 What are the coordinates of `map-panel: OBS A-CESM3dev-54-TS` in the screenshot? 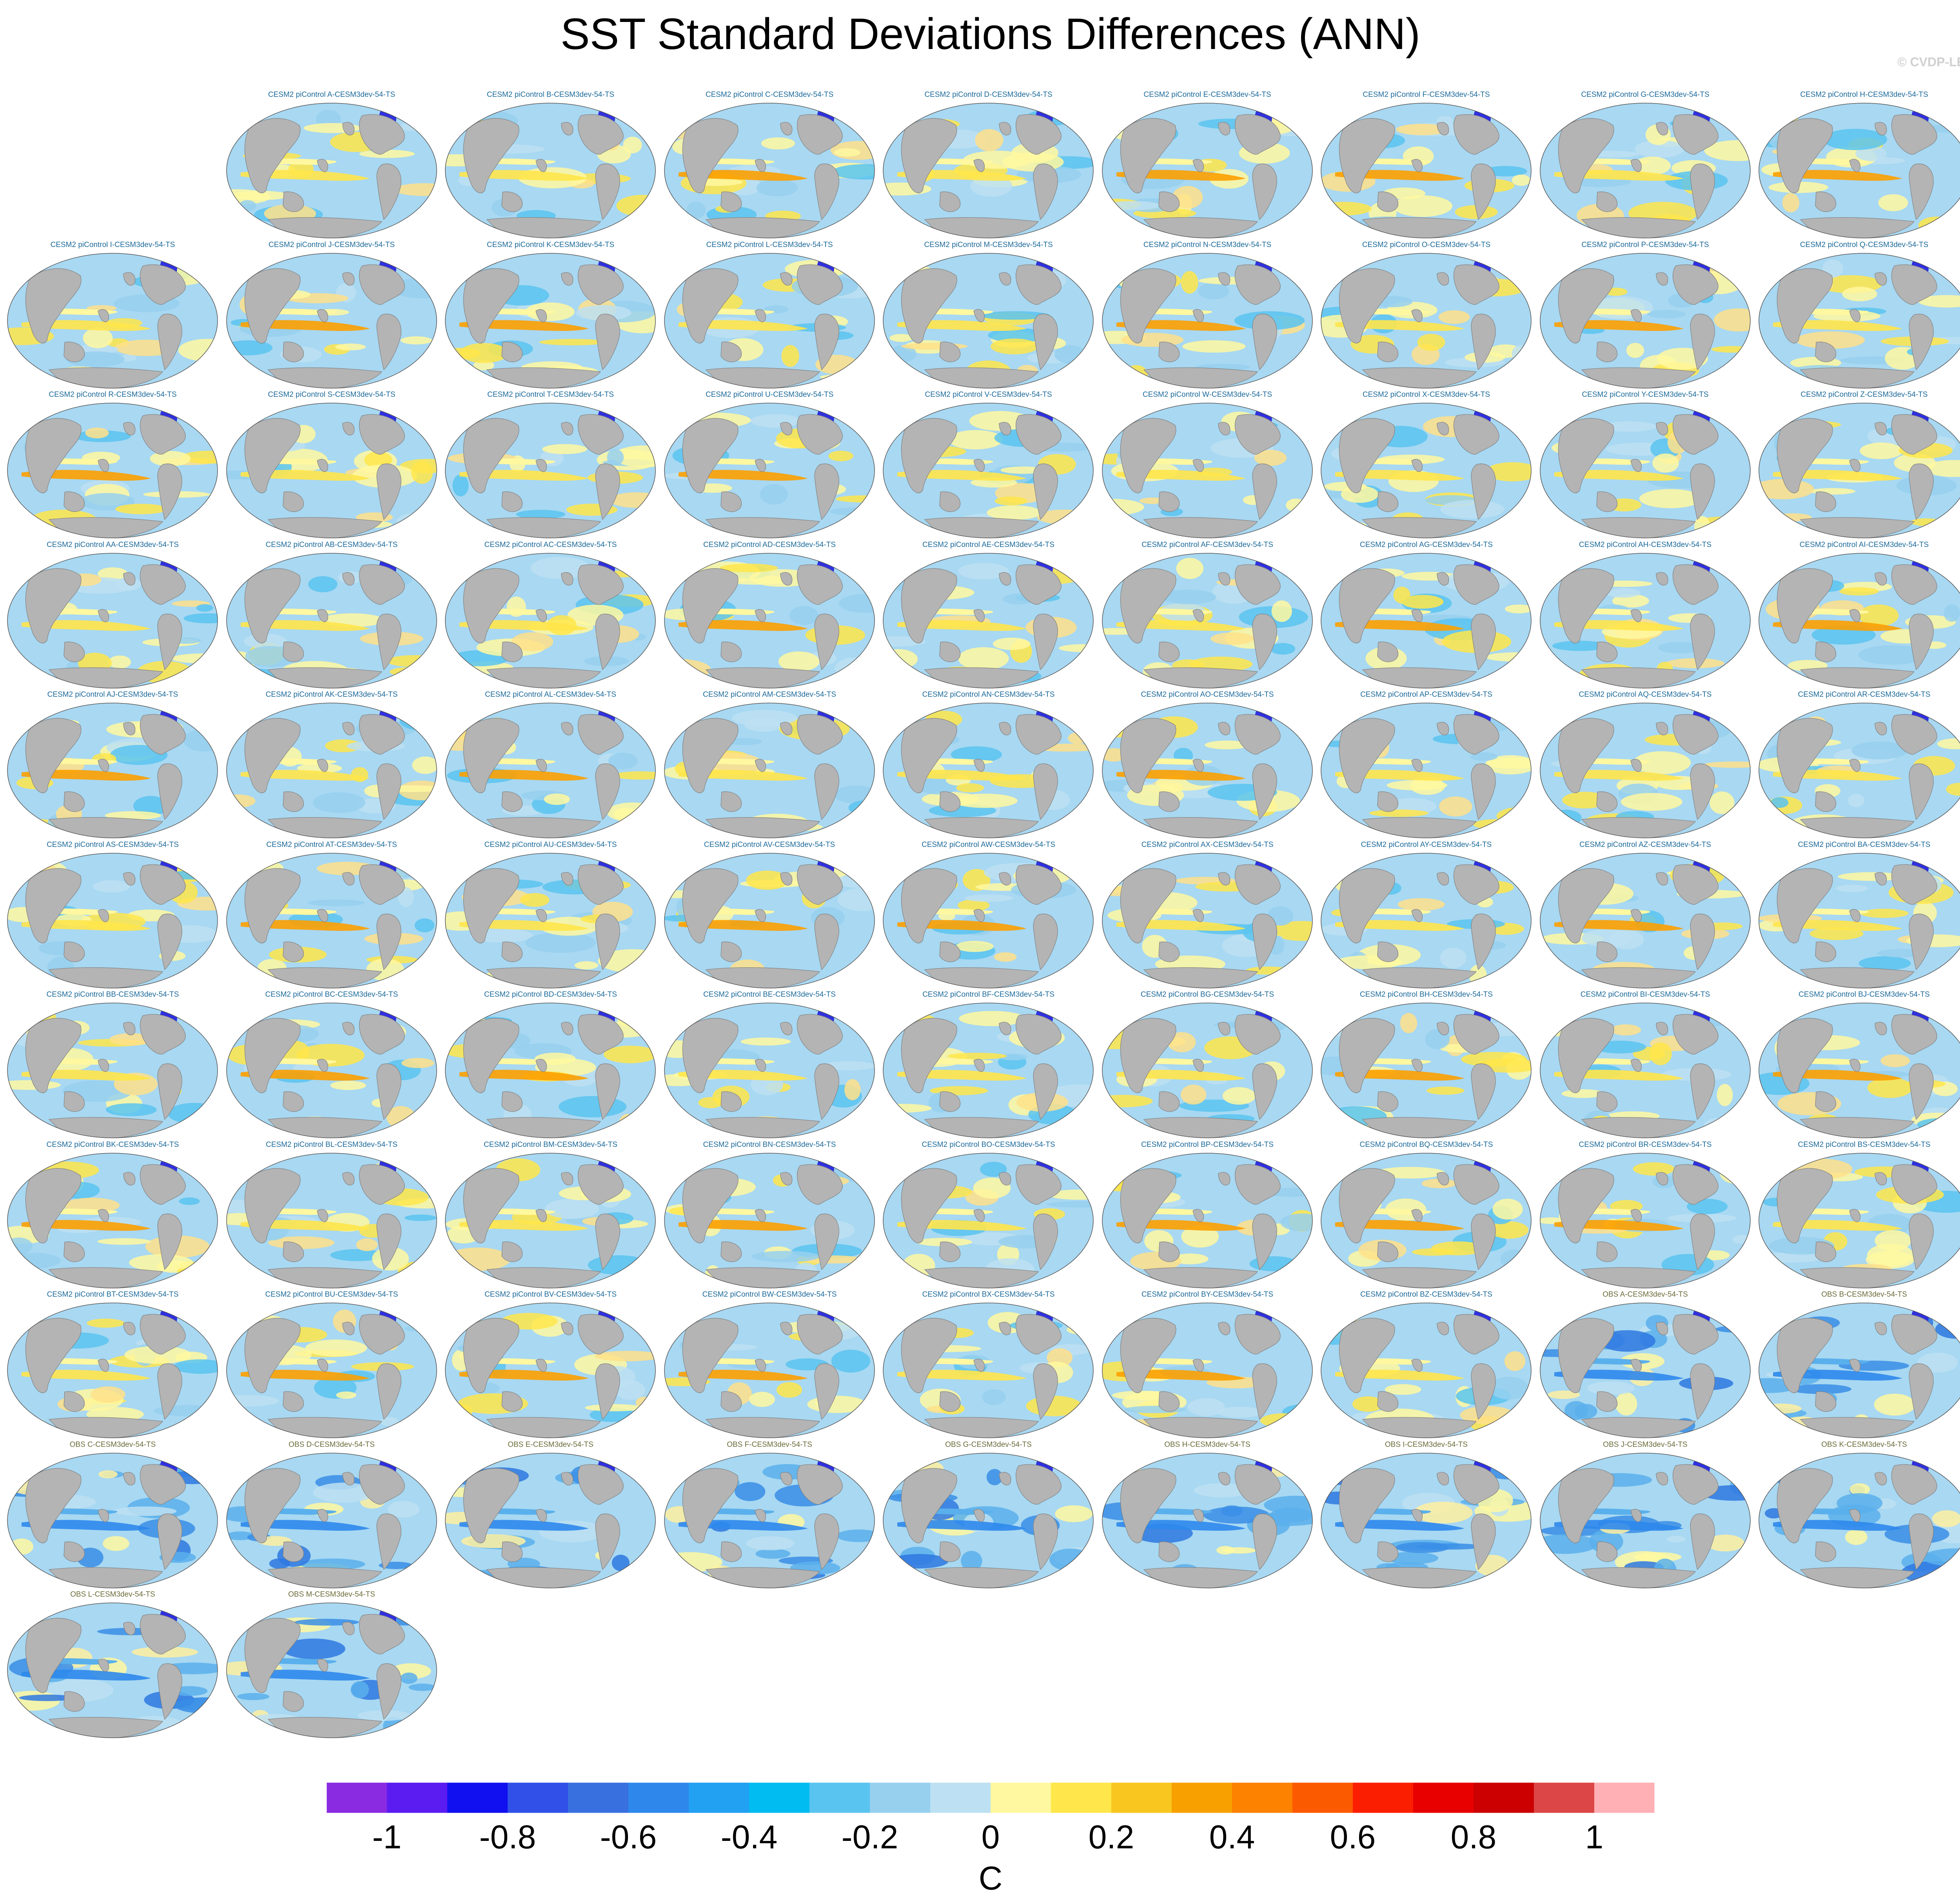 It's located at (1645, 1364).